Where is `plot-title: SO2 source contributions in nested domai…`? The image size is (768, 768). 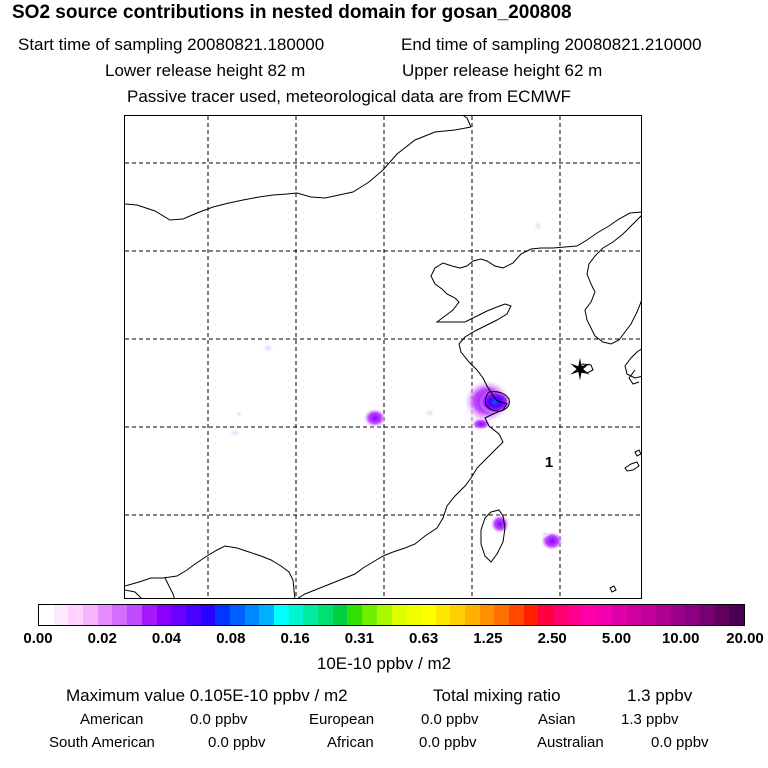
plot-title: SO2 source contributions in nested domai… is located at coordinates (292, 12).